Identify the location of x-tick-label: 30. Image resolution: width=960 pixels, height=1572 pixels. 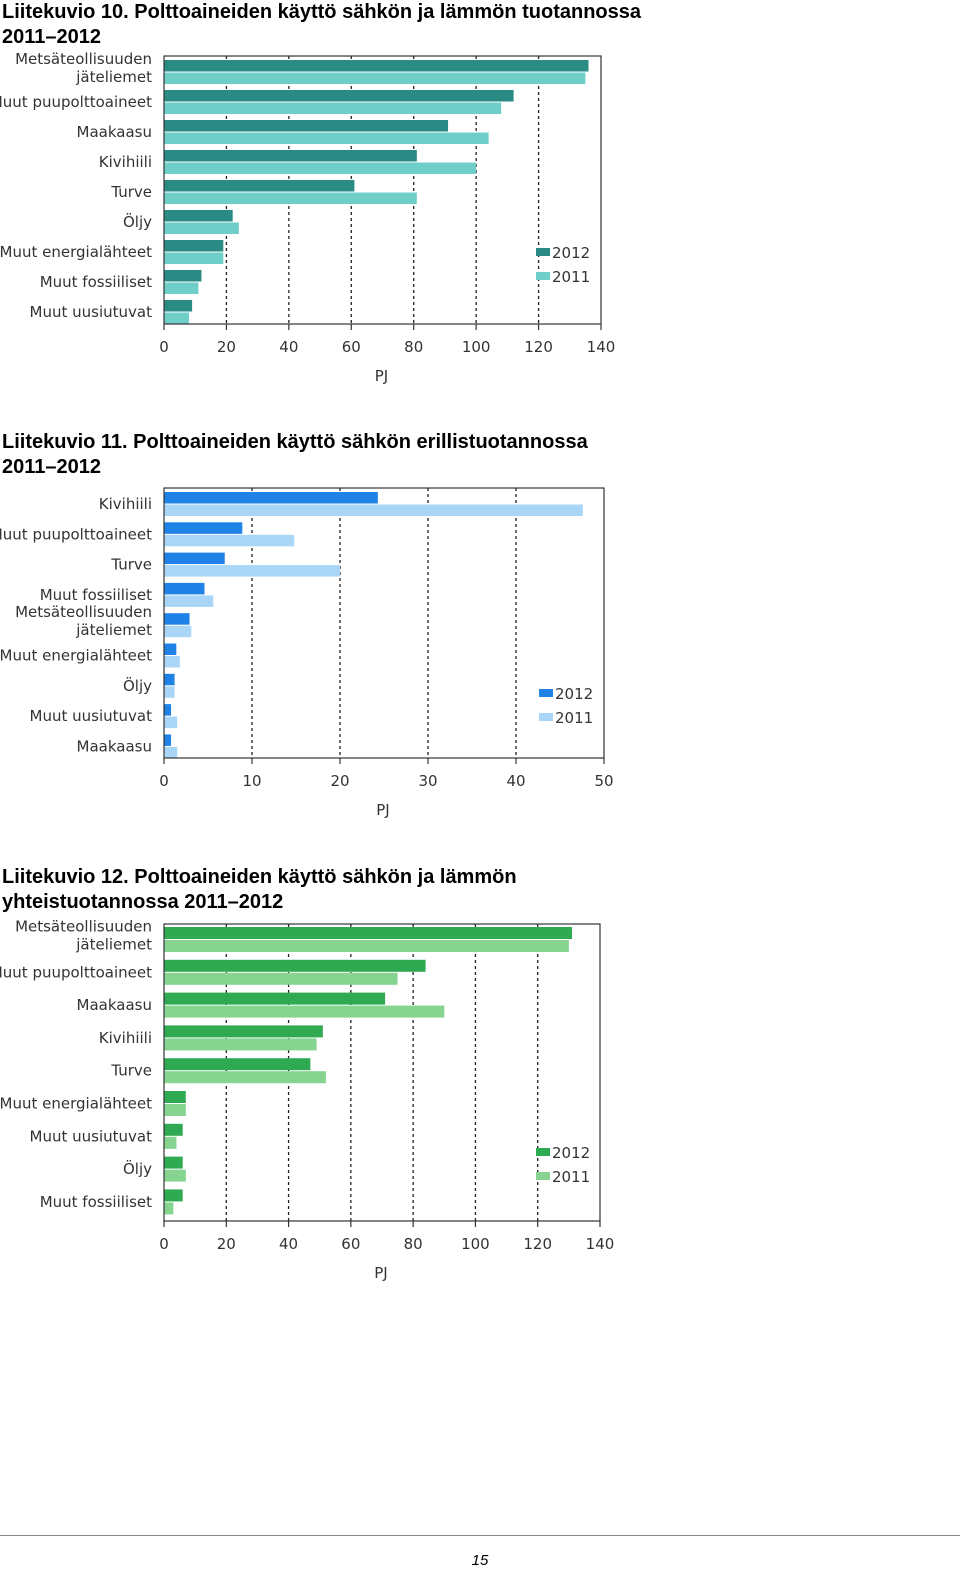
(427, 781).